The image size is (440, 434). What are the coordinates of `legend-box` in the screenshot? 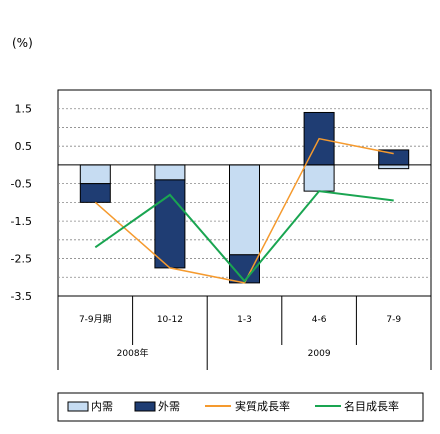 It's located at (240, 407).